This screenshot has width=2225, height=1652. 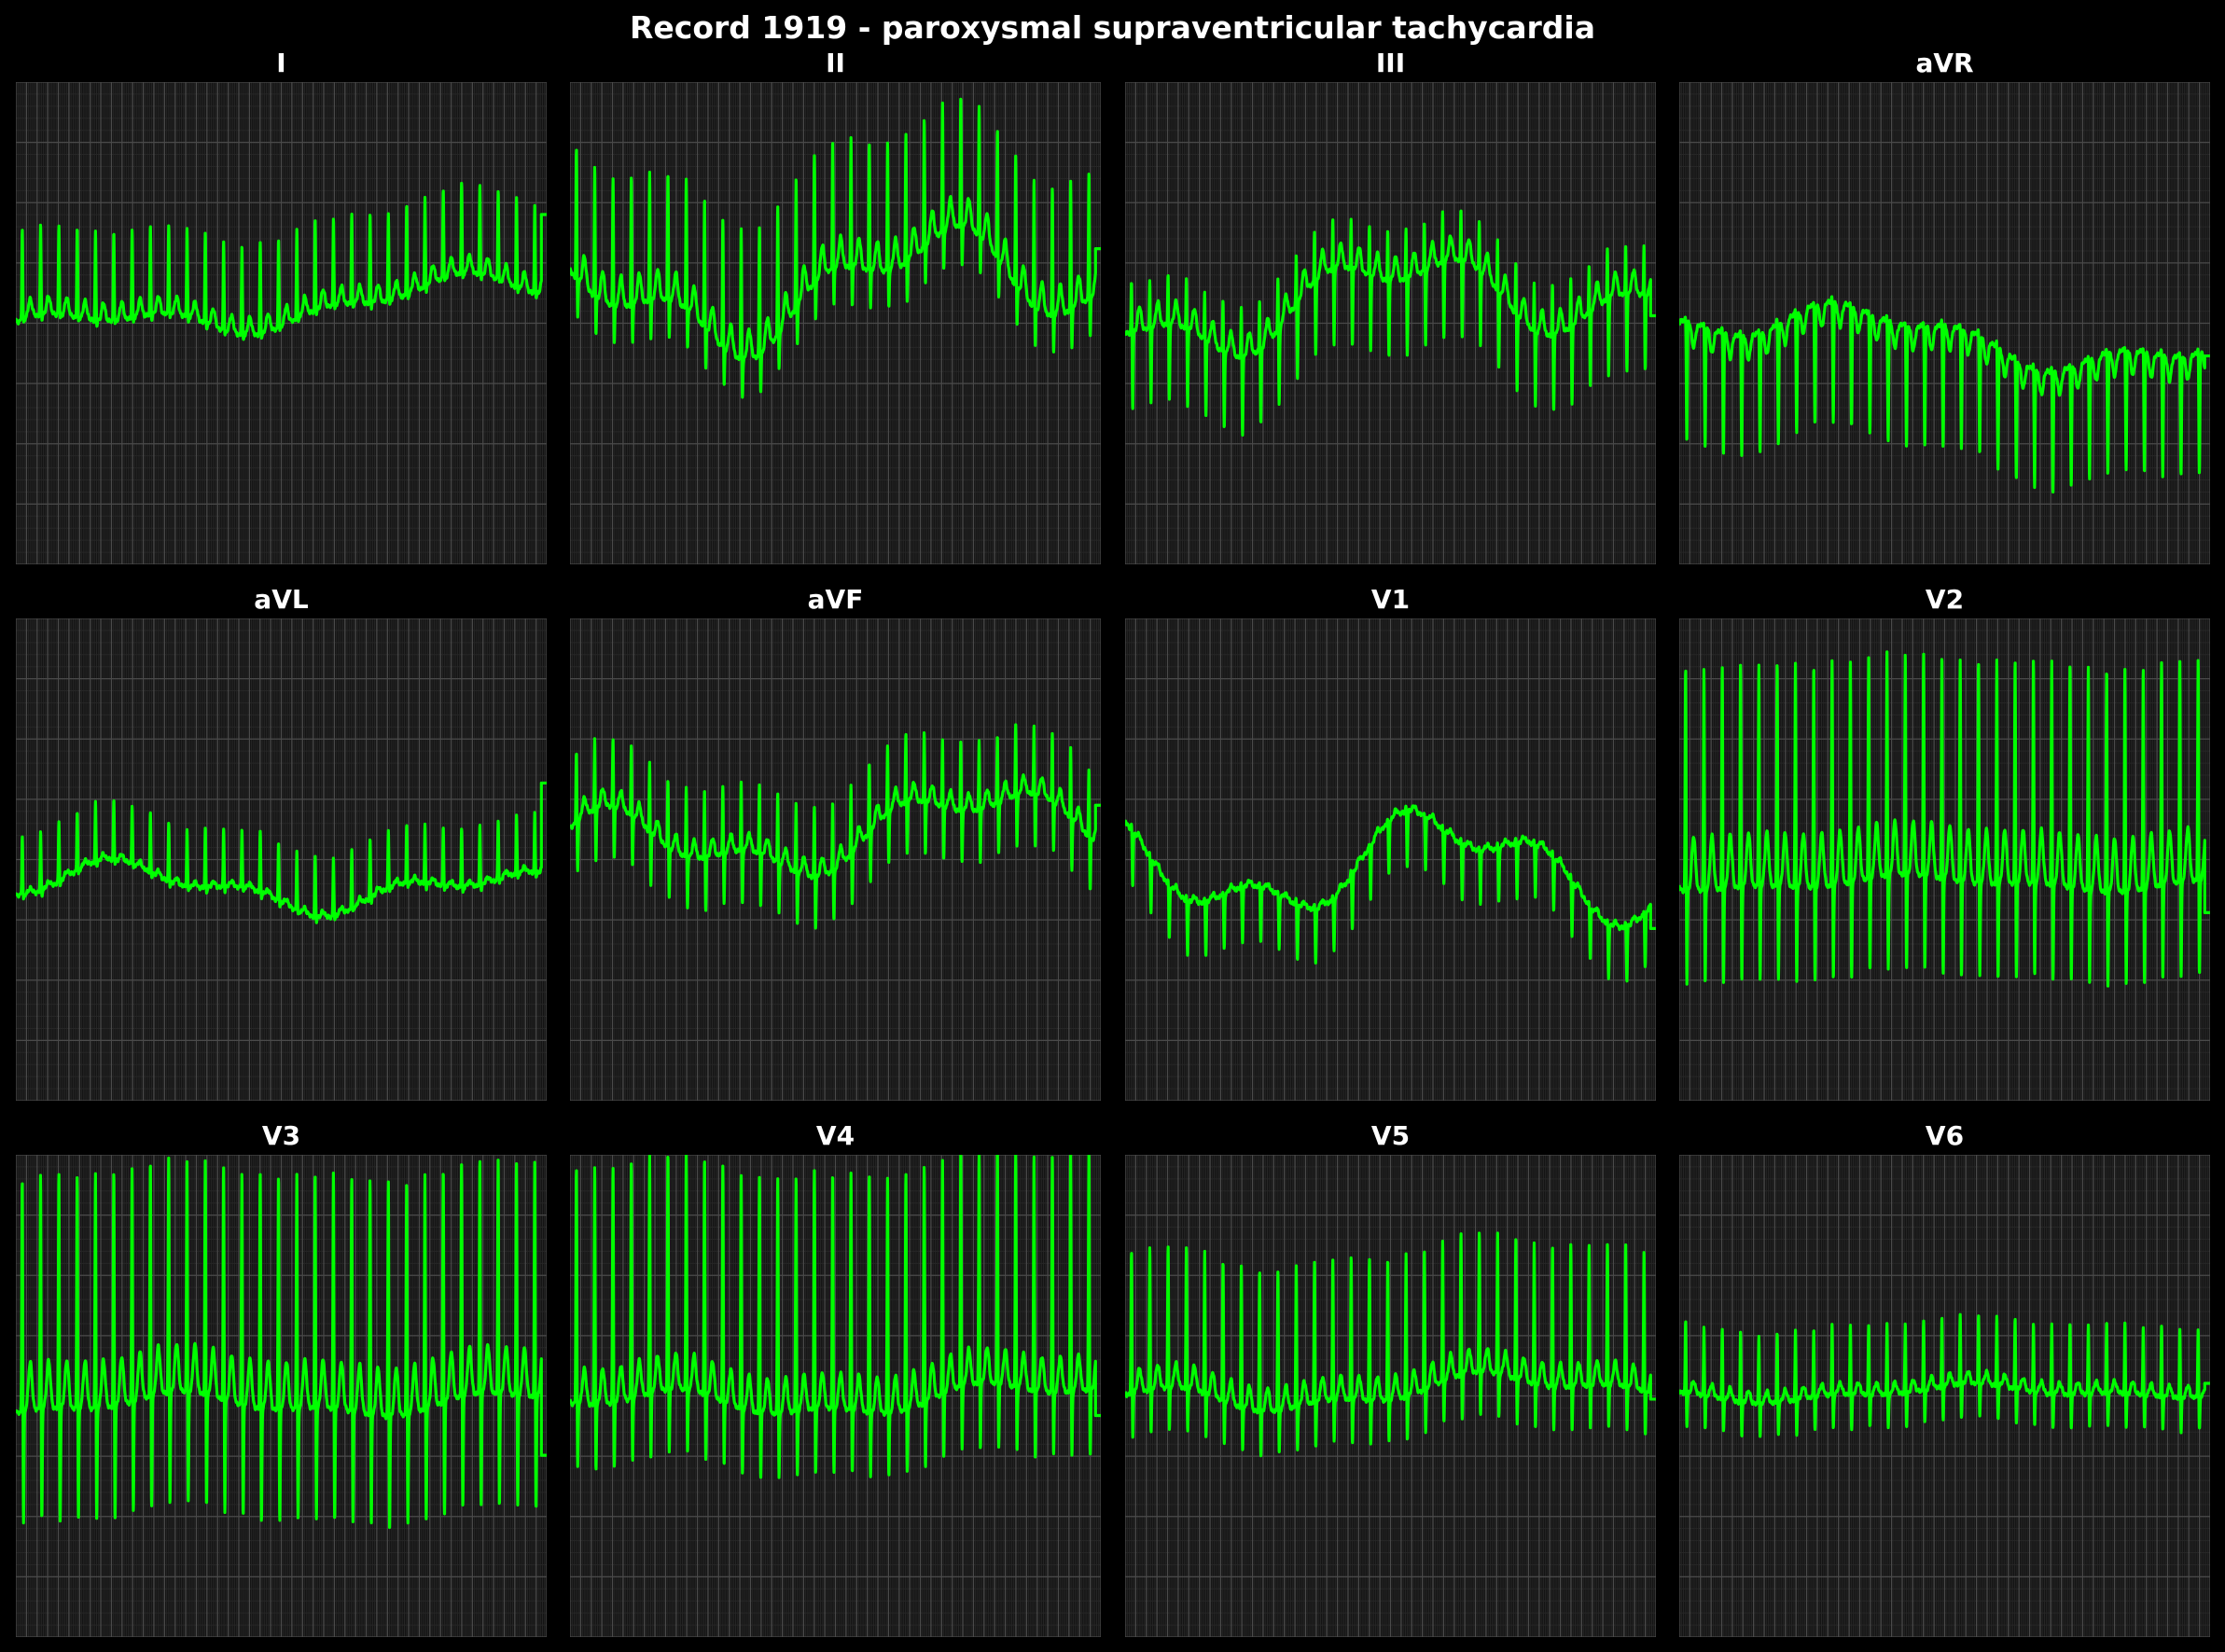 What do you see at coordinates (835, 248) in the screenshot?
I see `ecg-trace-ii` at bounding box center [835, 248].